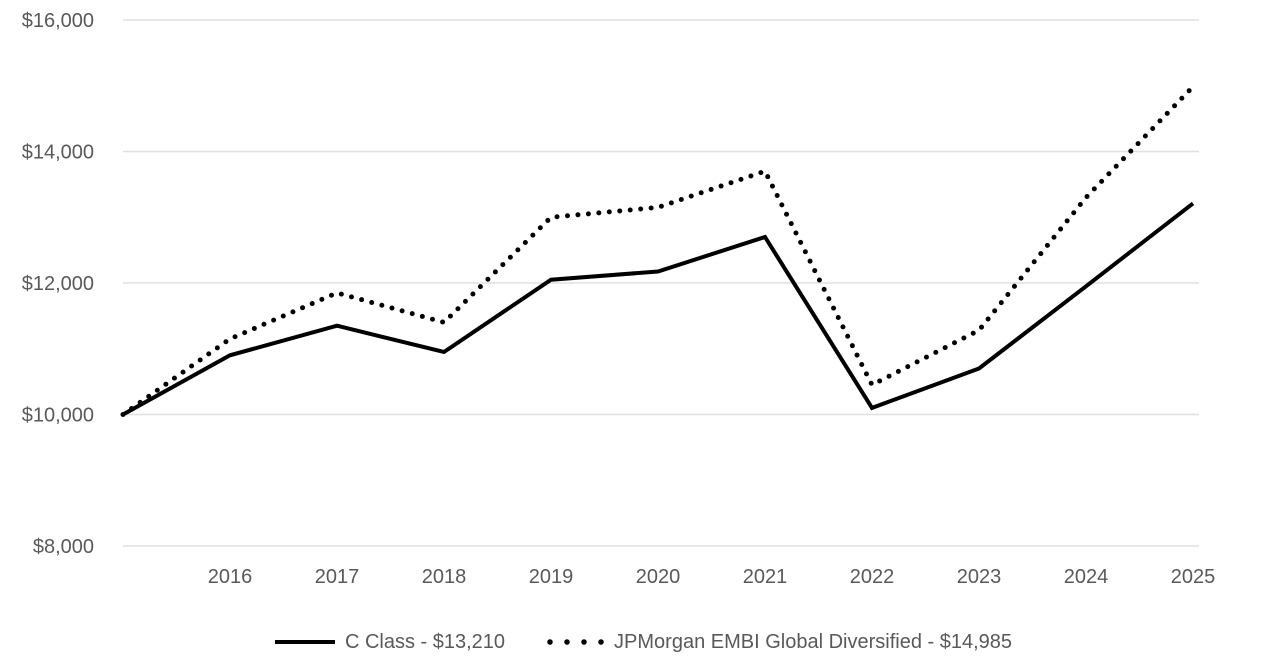 This screenshot has height=672, width=1286. Describe the element at coordinates (1086, 577) in the screenshot. I see `x-axis-tick-label: 2024` at that location.